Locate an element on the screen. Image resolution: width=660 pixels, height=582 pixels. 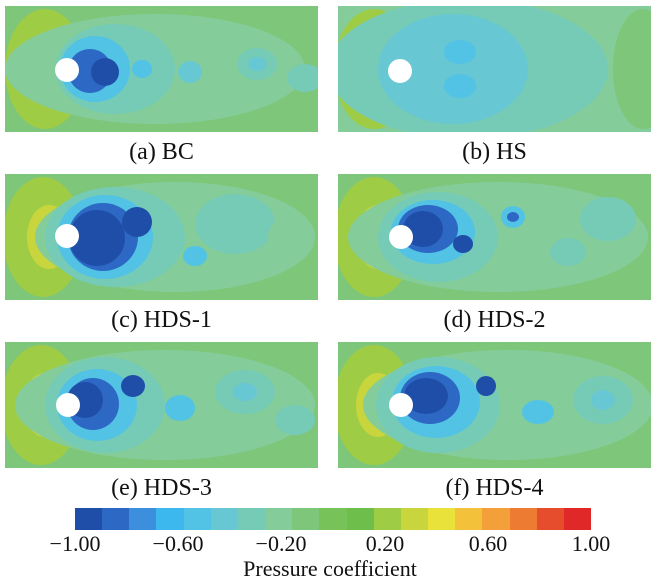
panel-b-contour is located at coordinates (494, 69).